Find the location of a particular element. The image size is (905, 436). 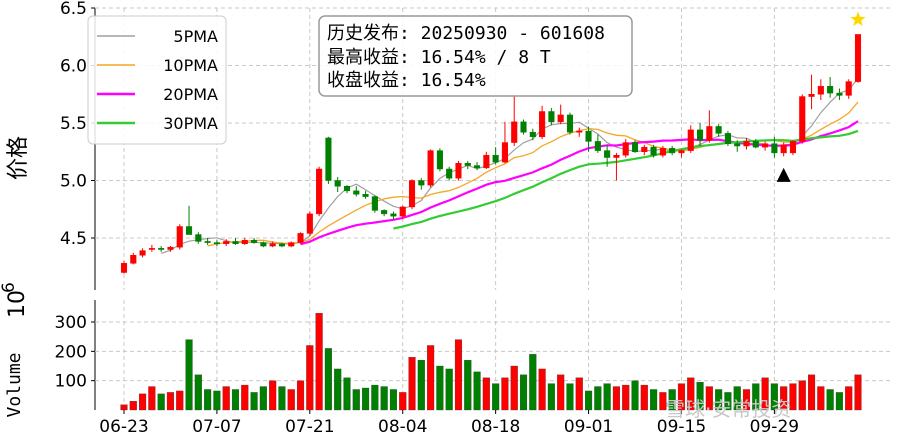

annotation-frame is located at coordinates (475, 56).